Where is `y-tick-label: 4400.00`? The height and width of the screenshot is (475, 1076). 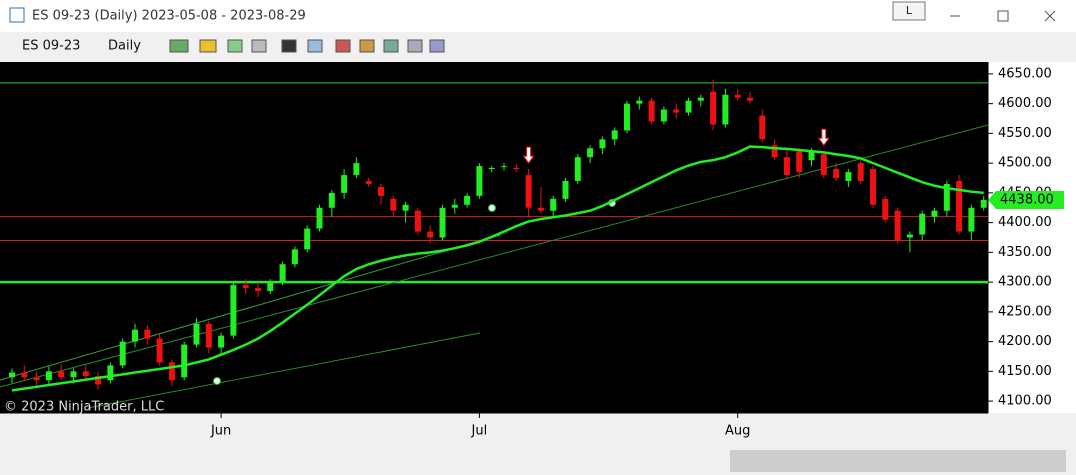
y-tick-label: 4400.00 is located at coordinates (1025, 222).